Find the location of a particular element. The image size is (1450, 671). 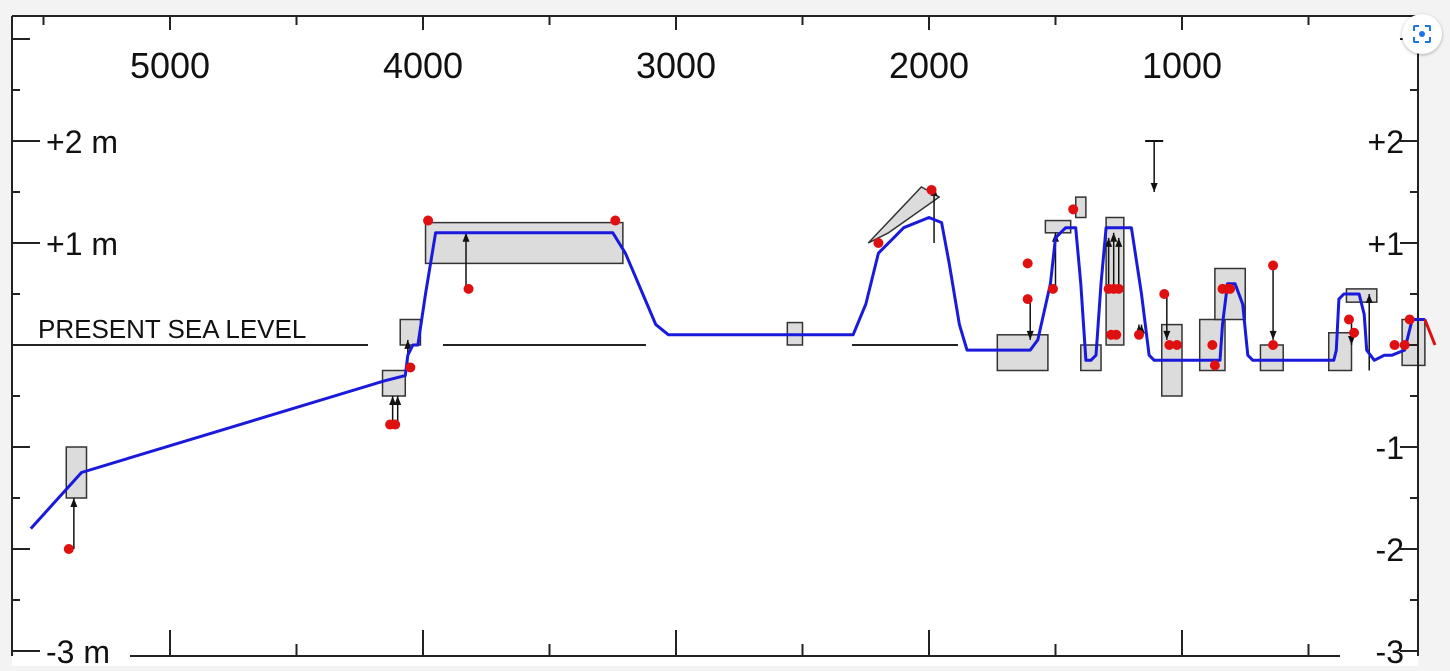

lens-search-button is located at coordinates (1422, 34).